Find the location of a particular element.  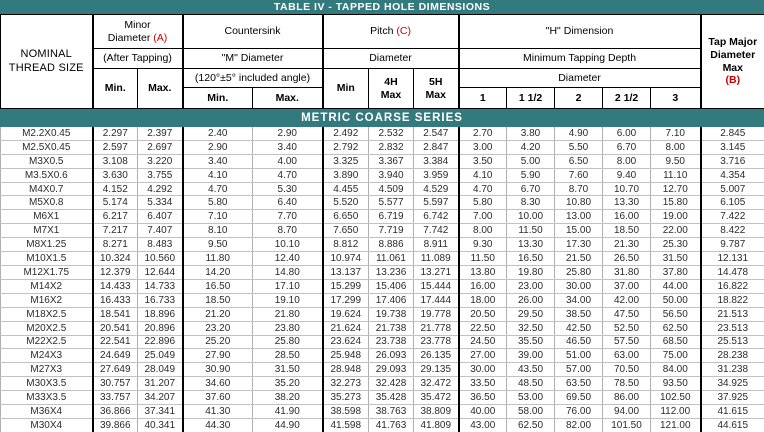

value-cell: 21.624 is located at coordinates (345, 328).